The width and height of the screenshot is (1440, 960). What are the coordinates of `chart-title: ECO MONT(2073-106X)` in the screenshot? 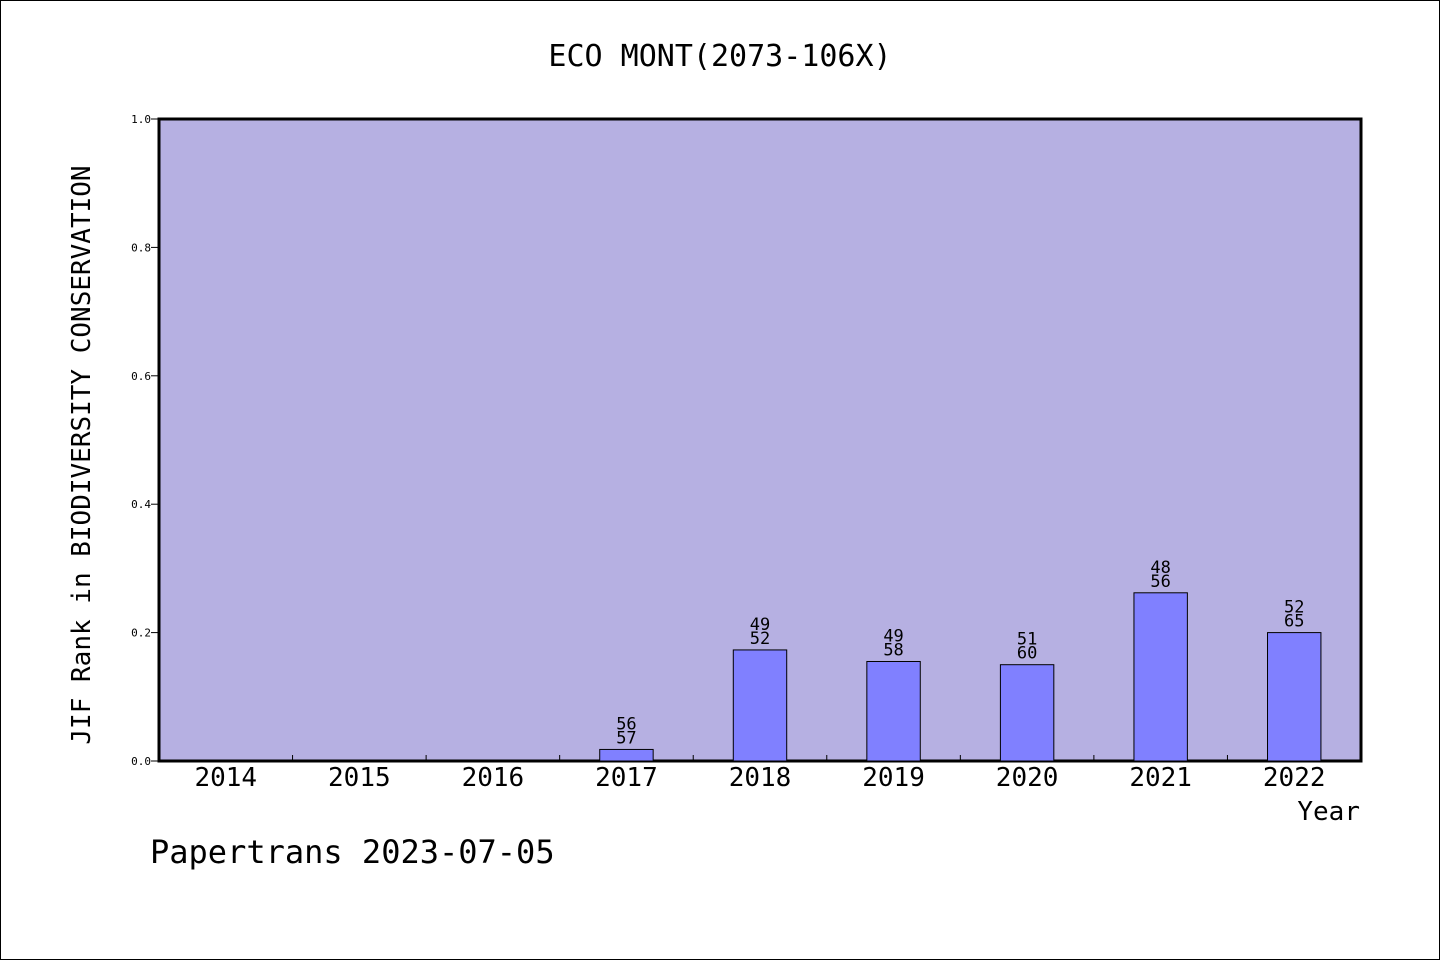 It's located at (719, 56).